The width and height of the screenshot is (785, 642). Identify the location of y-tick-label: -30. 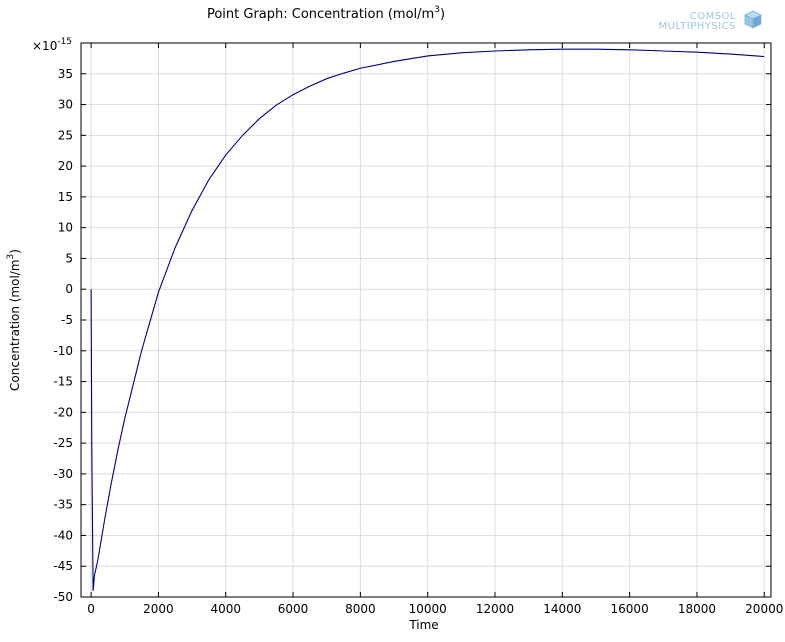
(63, 474).